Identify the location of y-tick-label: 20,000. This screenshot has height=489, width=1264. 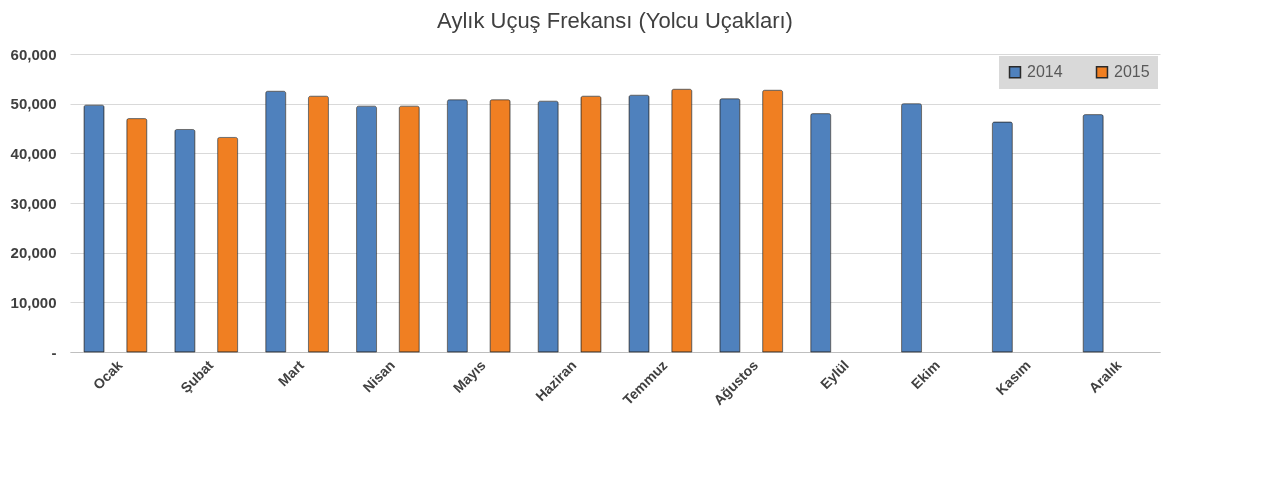
(33, 253).